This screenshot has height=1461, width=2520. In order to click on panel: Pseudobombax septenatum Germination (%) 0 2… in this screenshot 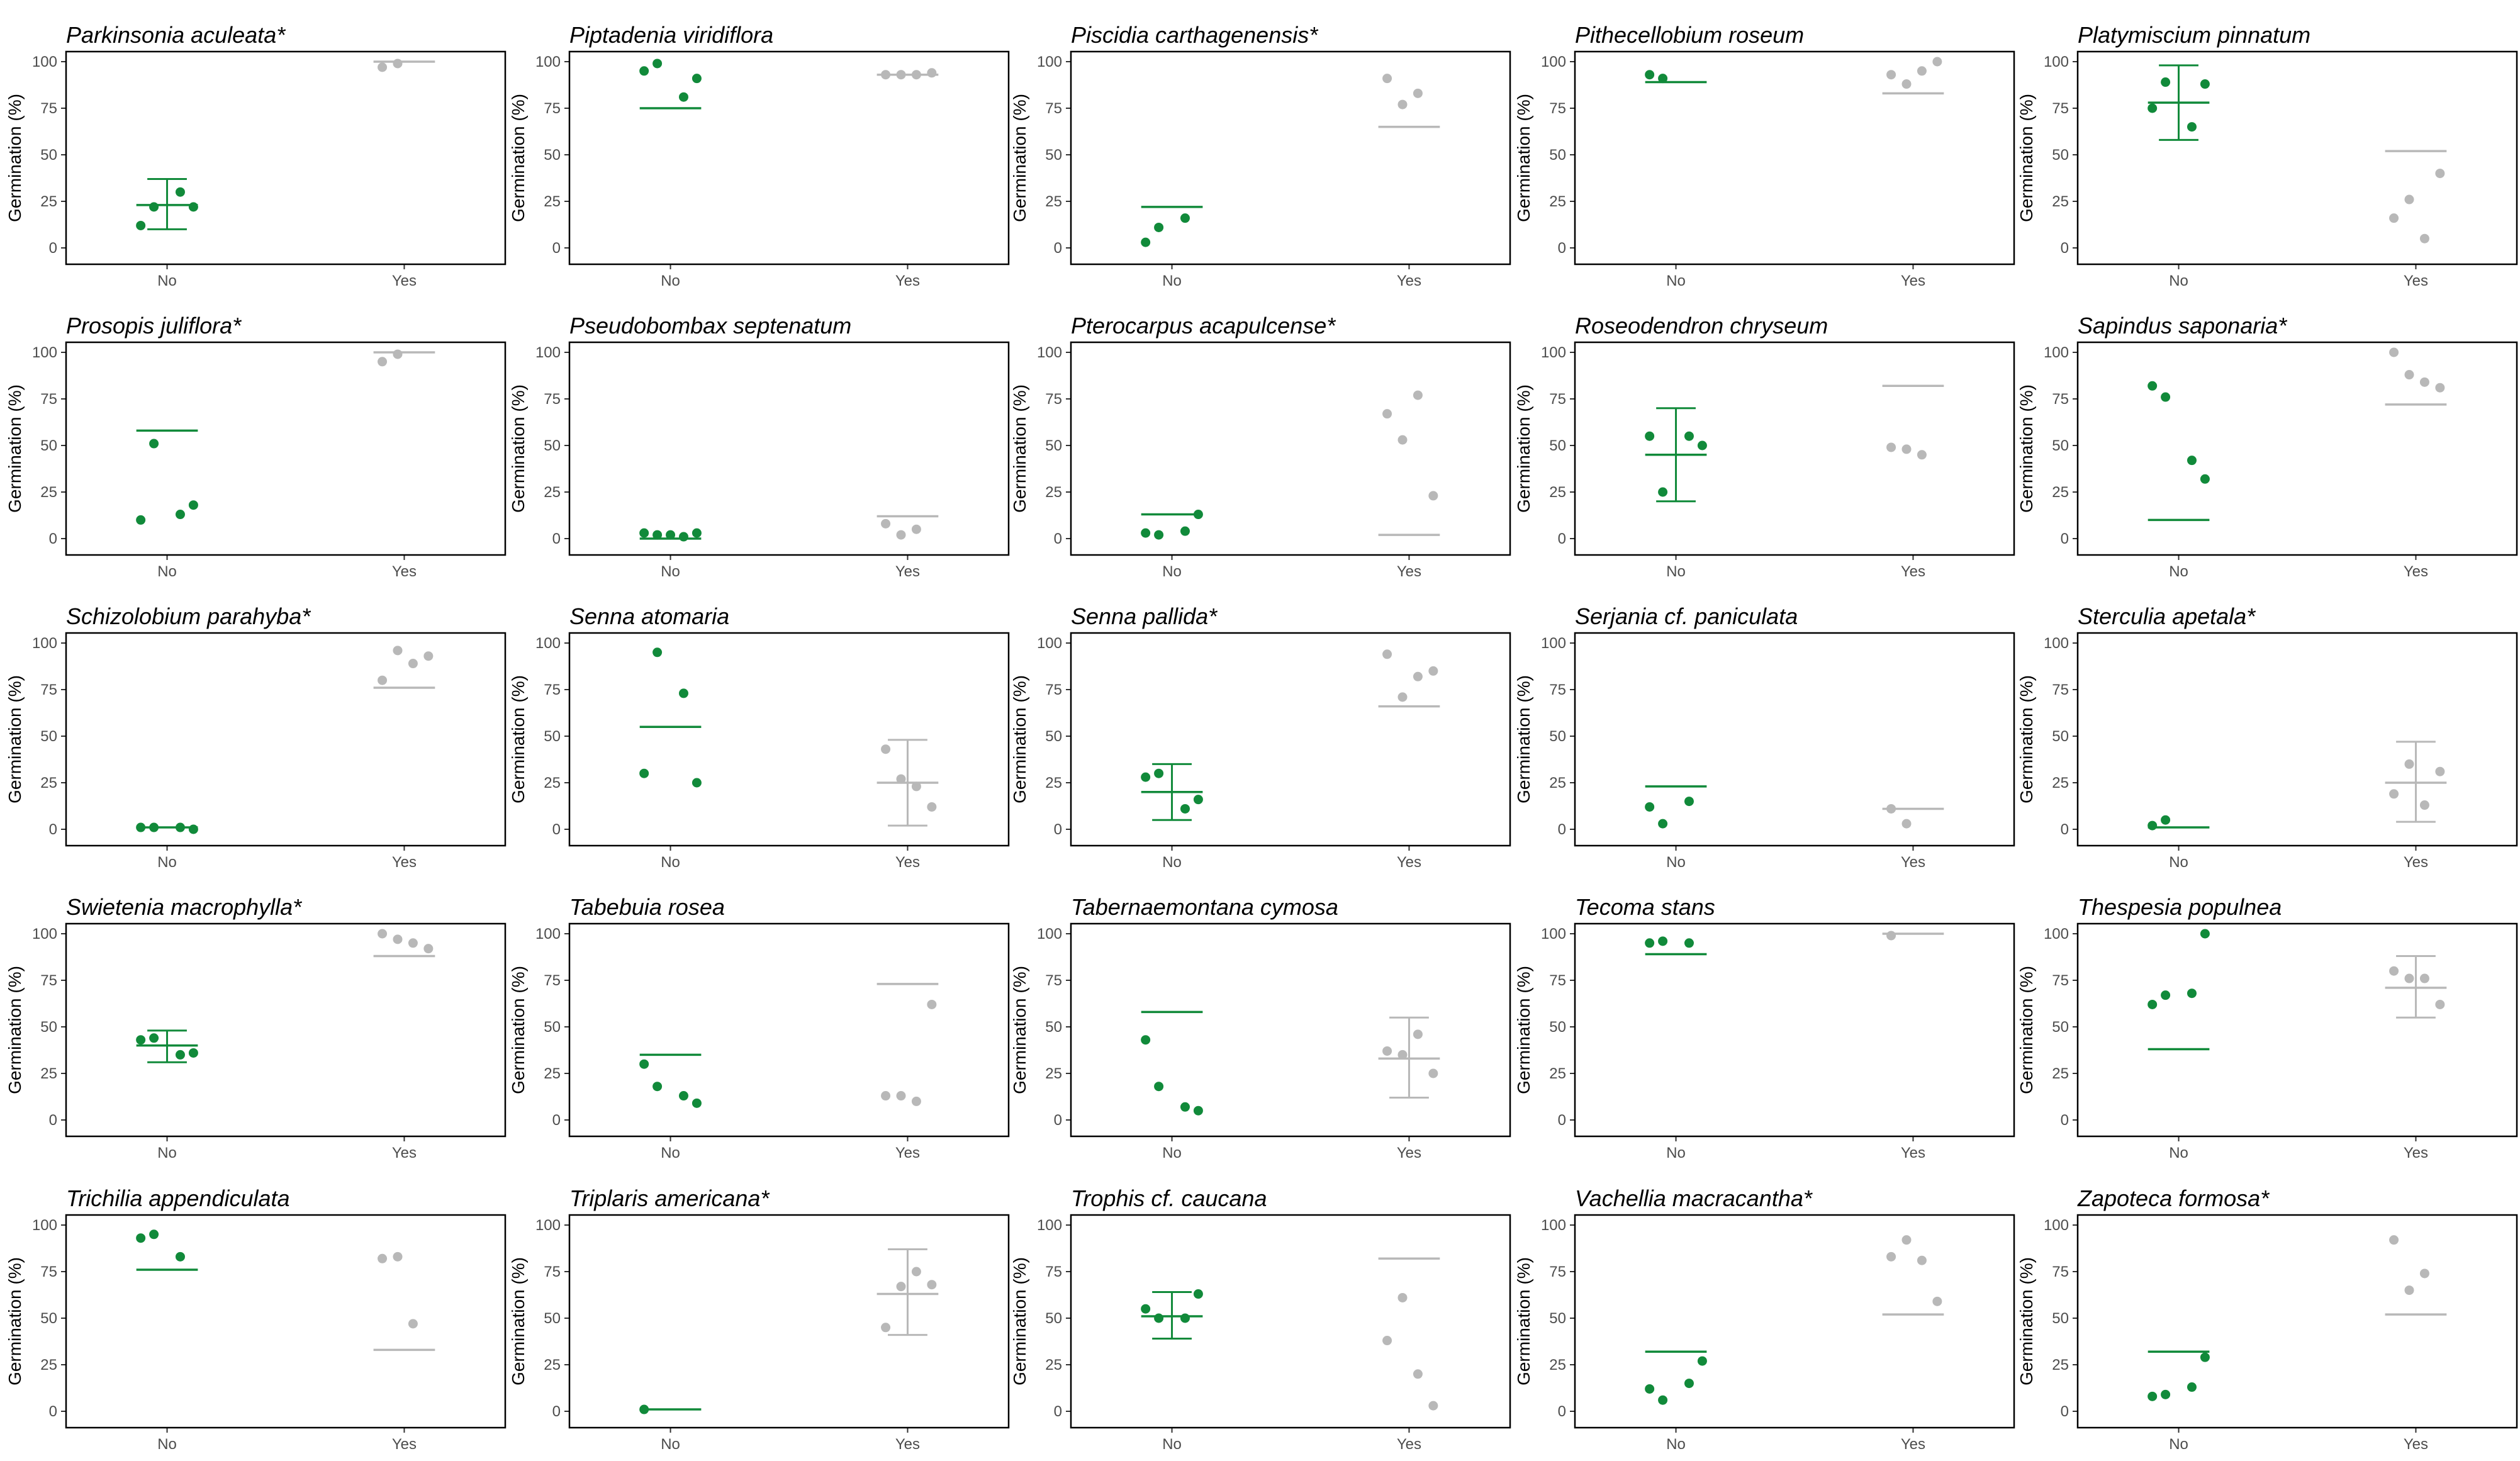, I will do `click(759, 446)`.